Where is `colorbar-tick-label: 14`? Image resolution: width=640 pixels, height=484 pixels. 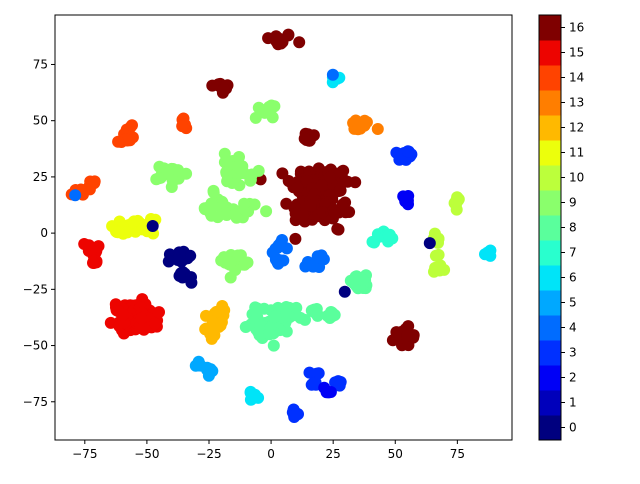
colorbar-tick-label: 14 is located at coordinates (576, 78).